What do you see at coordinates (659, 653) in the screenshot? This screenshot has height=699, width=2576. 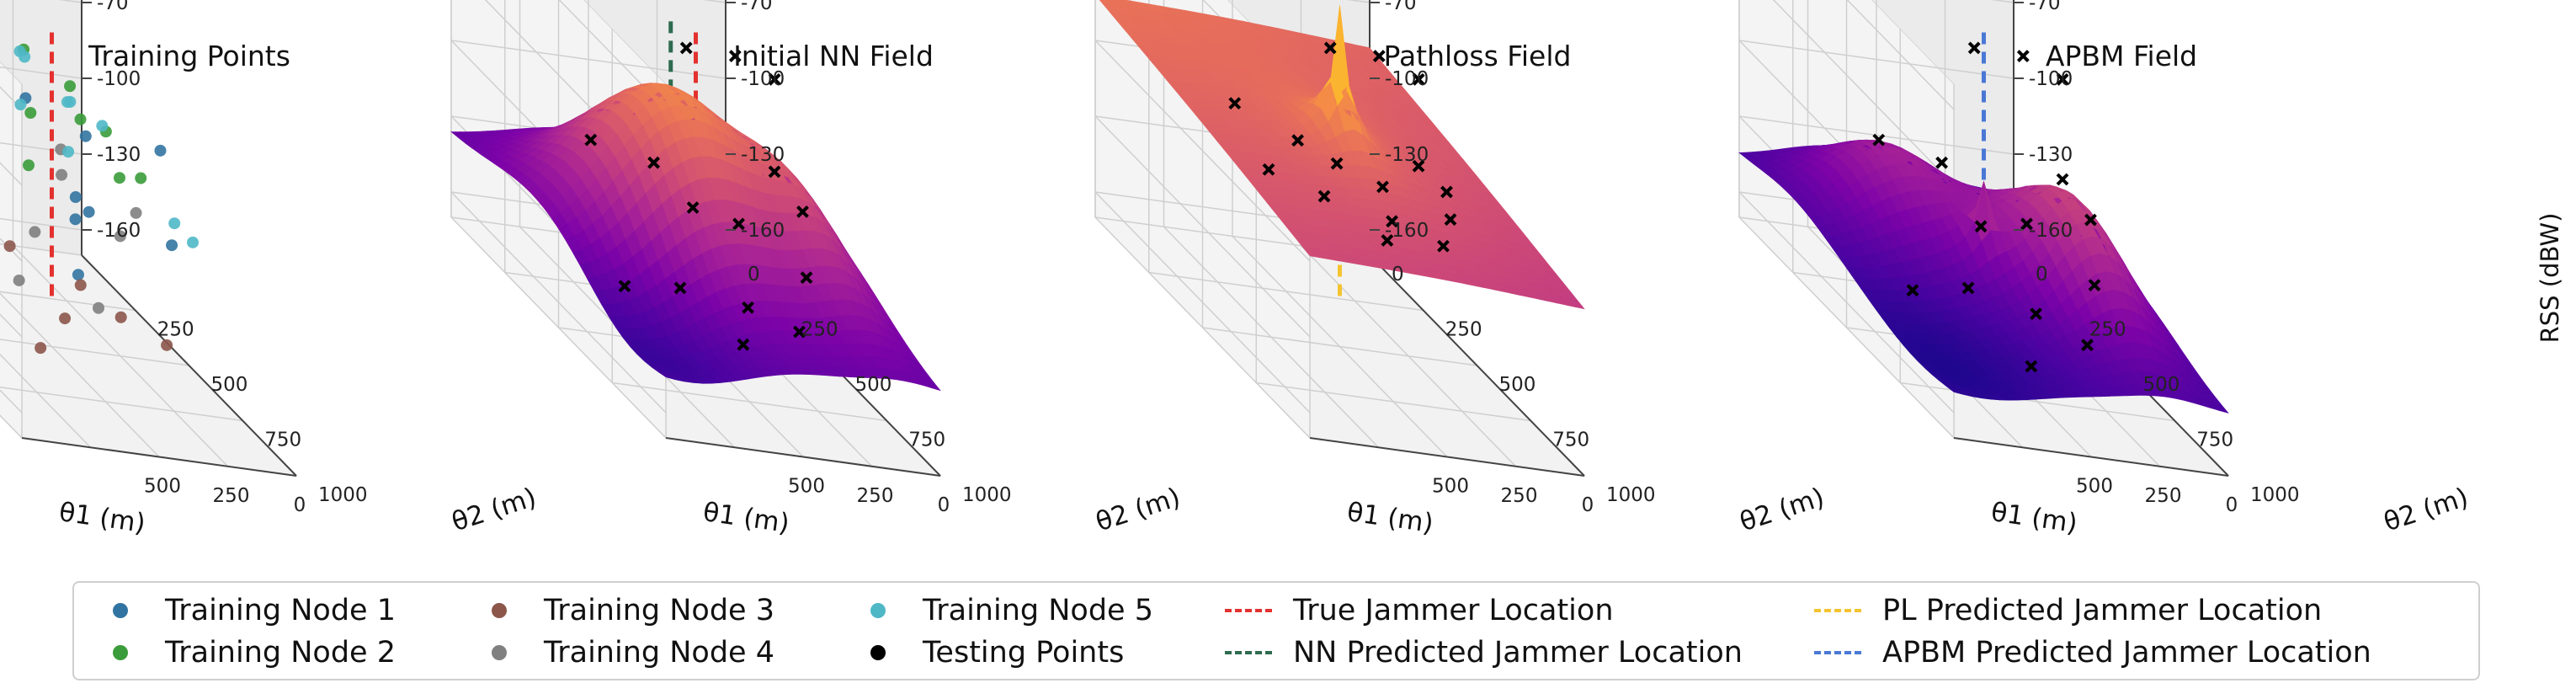 I see `legend-label: Training Node 4` at bounding box center [659, 653].